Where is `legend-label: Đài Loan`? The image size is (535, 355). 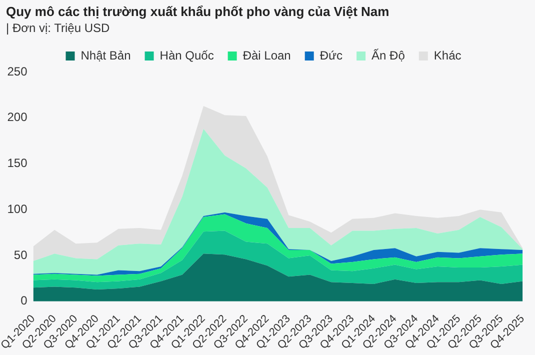
legend-label: Đài Loan is located at coordinates (266, 55).